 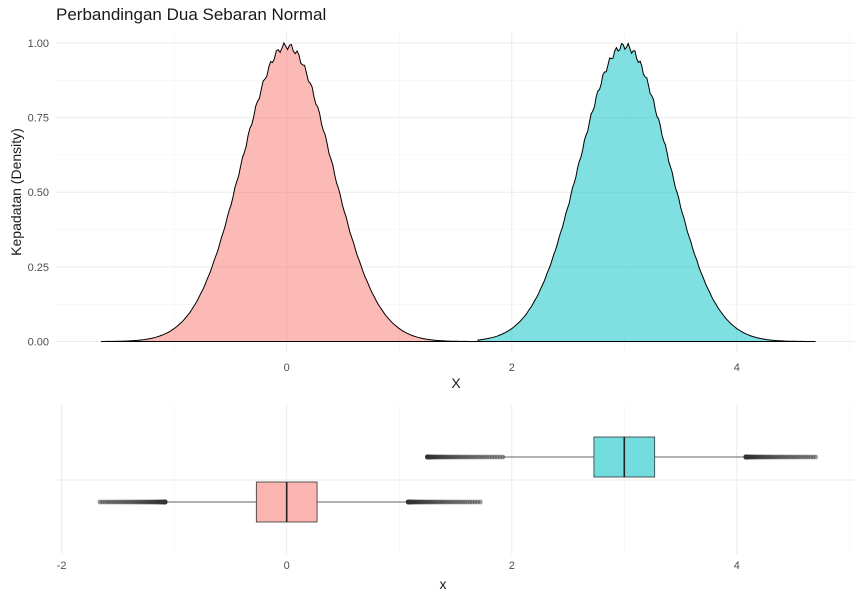 What do you see at coordinates (287, 566) in the screenshot?
I see `boxplot-x-tick-label: 0` at bounding box center [287, 566].